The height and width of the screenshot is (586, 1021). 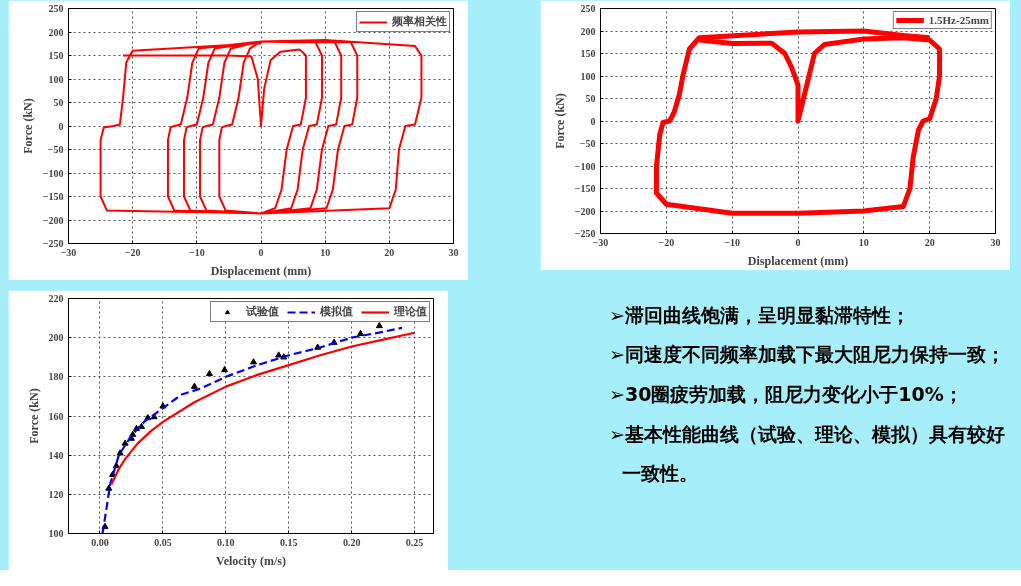 I want to click on x-axis-title: Velocity (m/s), so click(x=251, y=560).